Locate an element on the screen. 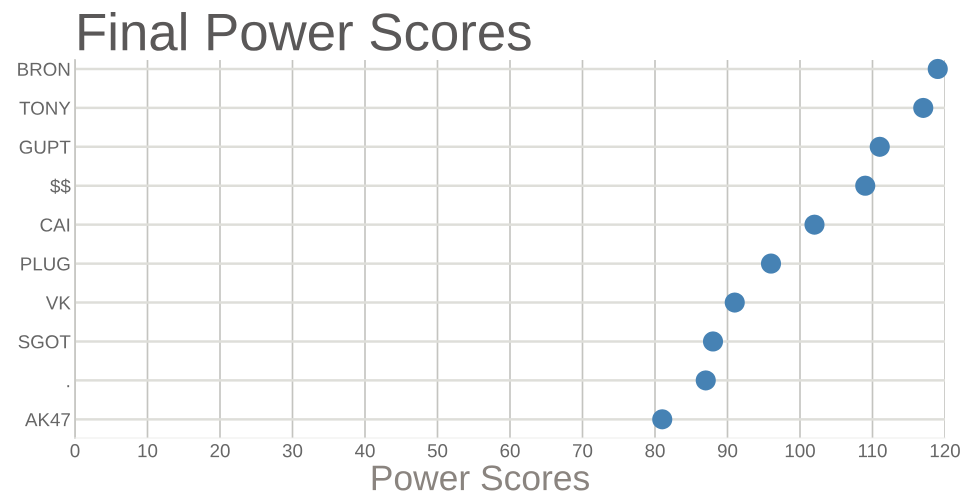  y-tick-label: GUPT is located at coordinates (45, 147).